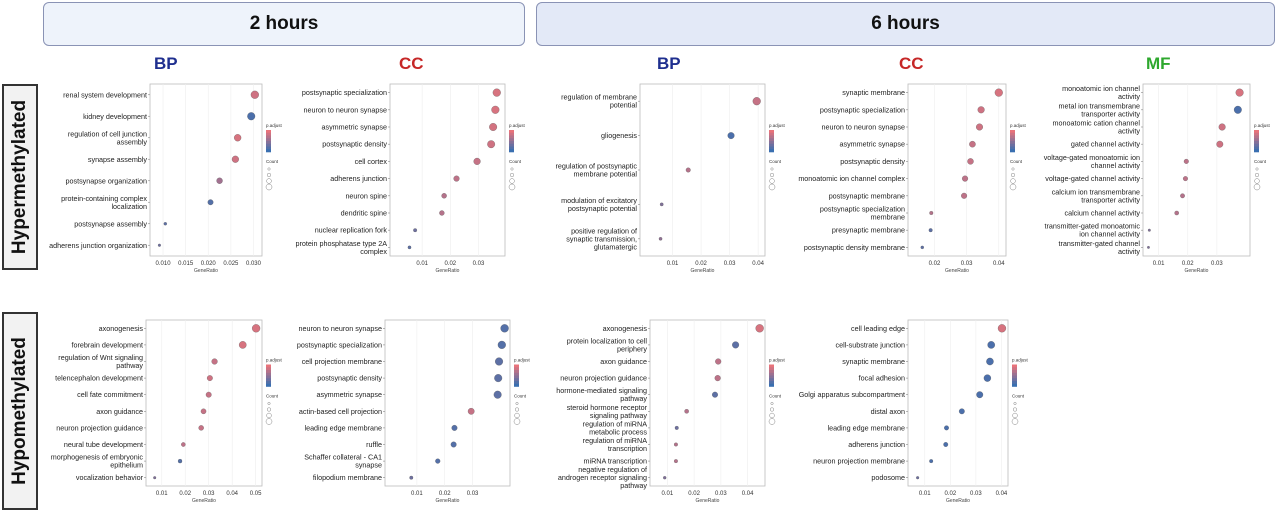  I want to click on hyper-2h-cc-term-label: adherens junction, so click(358, 178).